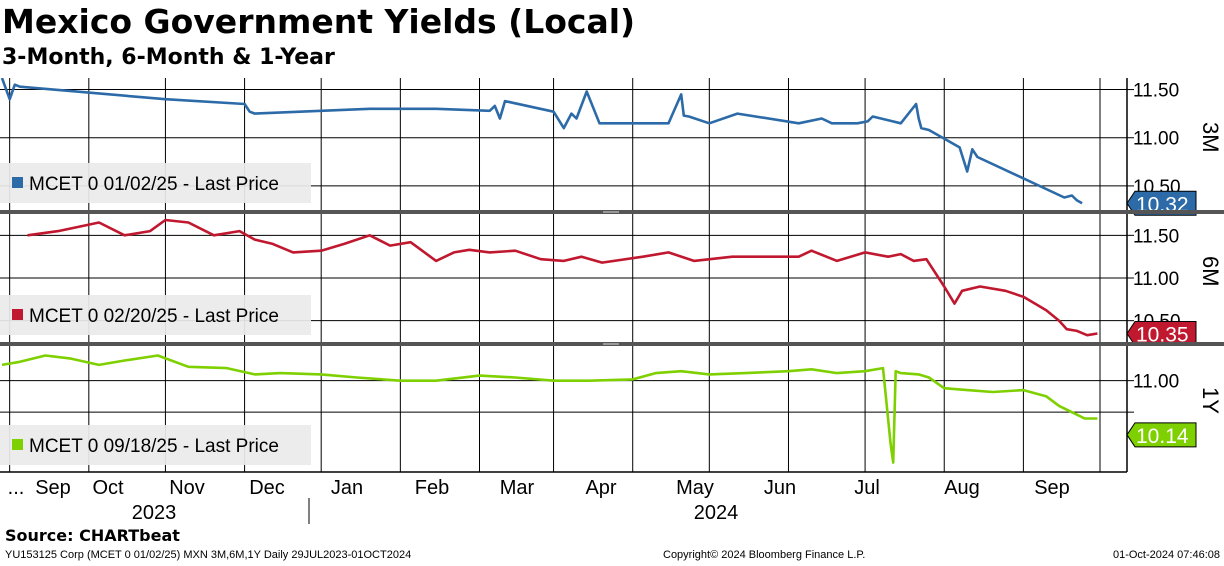 Image resolution: width=1224 pixels, height=566 pixels. Describe the element at coordinates (1210, 271) in the screenshot. I see `panel-side-label-6m: 6M` at that location.